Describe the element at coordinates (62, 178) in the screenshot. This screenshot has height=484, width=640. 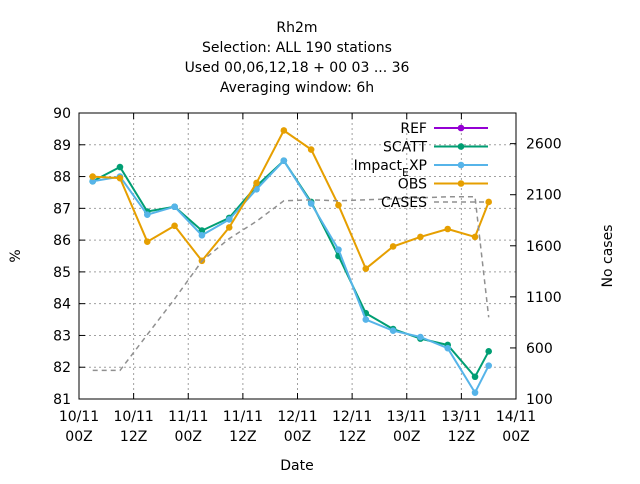
I see `y-tick-label: 88` at that location.